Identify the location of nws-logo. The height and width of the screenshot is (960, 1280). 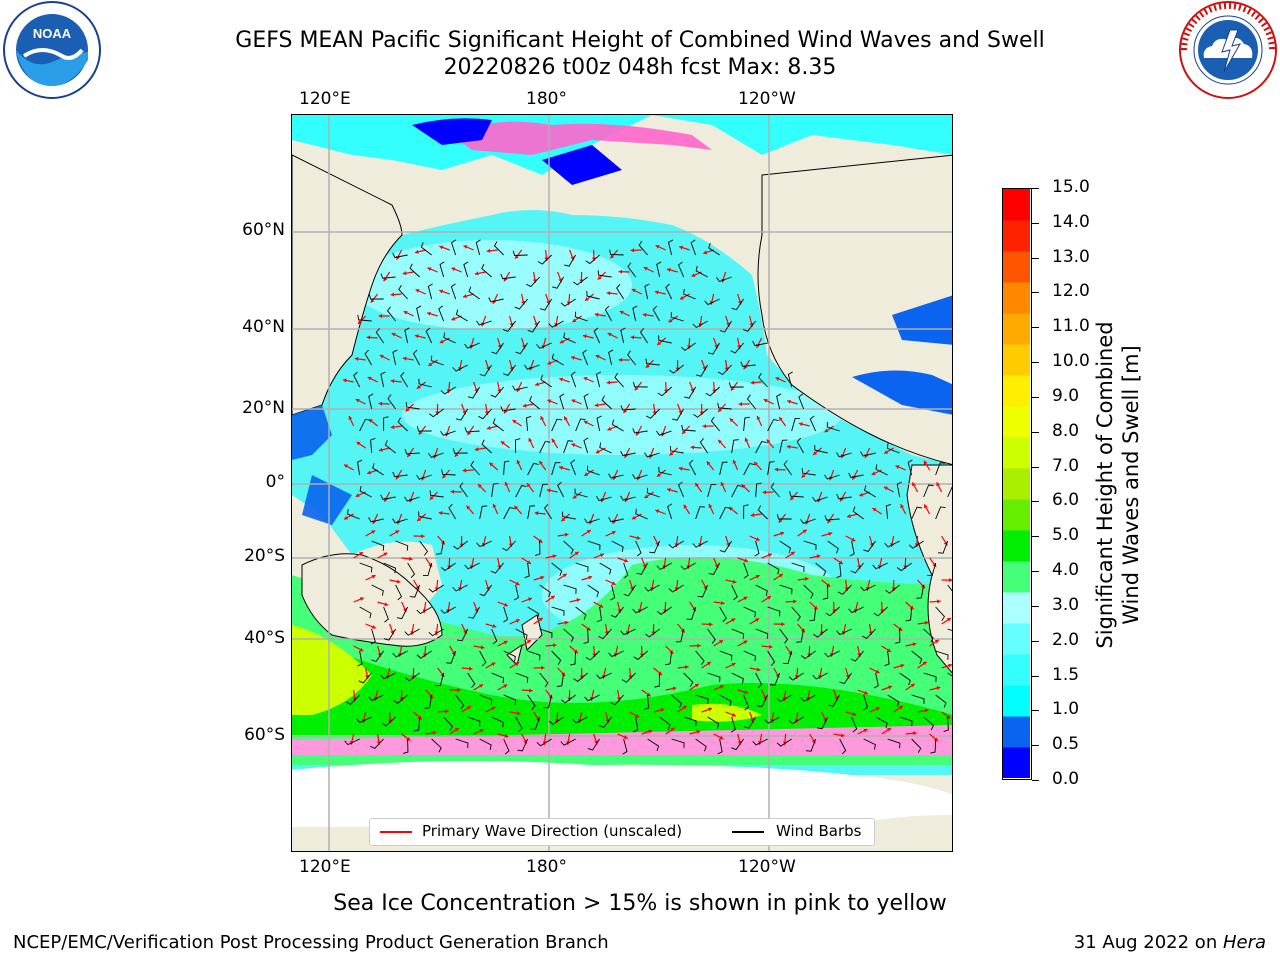
(1228, 50).